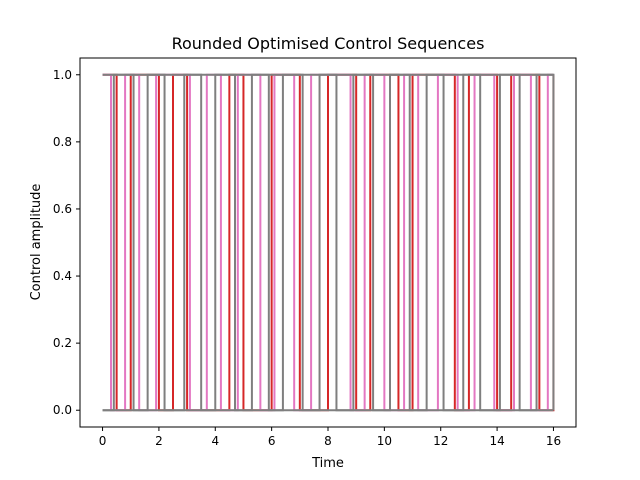 The height and width of the screenshot is (480, 640). Describe the element at coordinates (62, 209) in the screenshot. I see `y-tick-label: 0.6` at that location.